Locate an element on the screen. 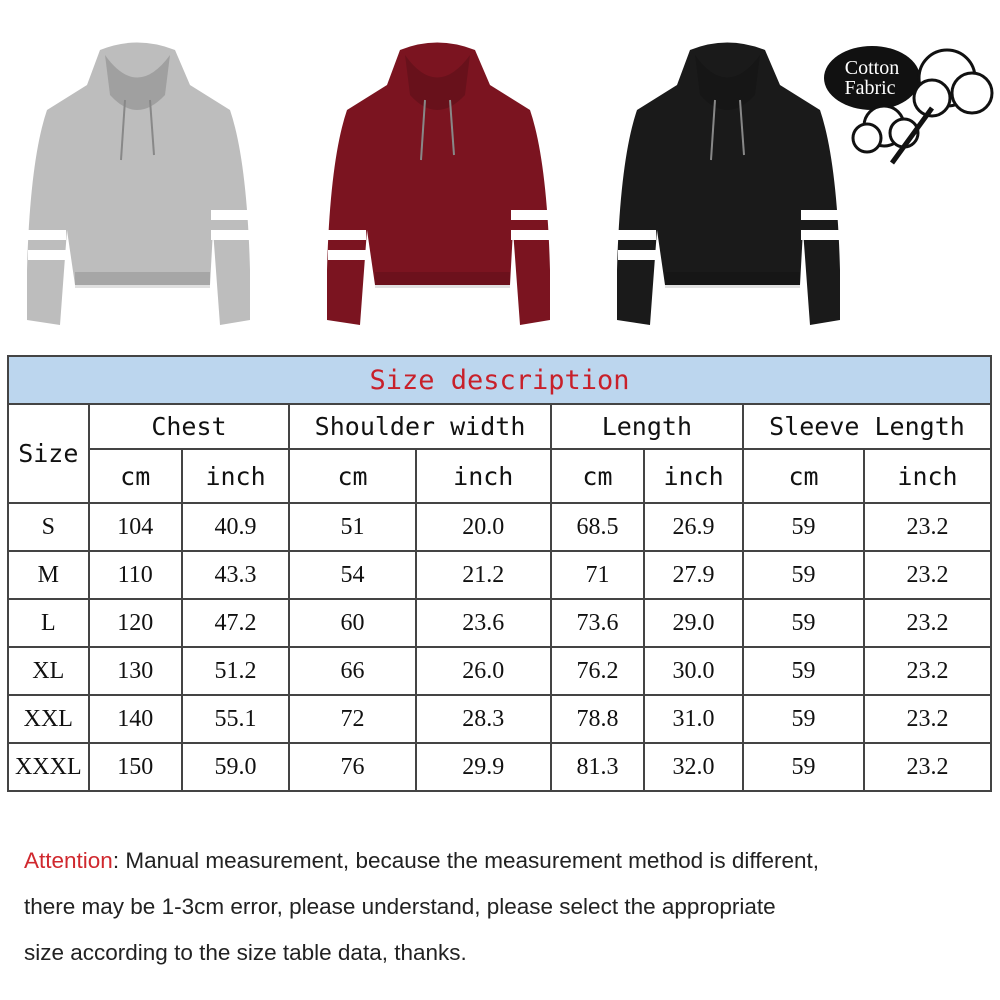 This screenshot has height=1000, width=1000. value-cell: 28.3 is located at coordinates (483, 719).